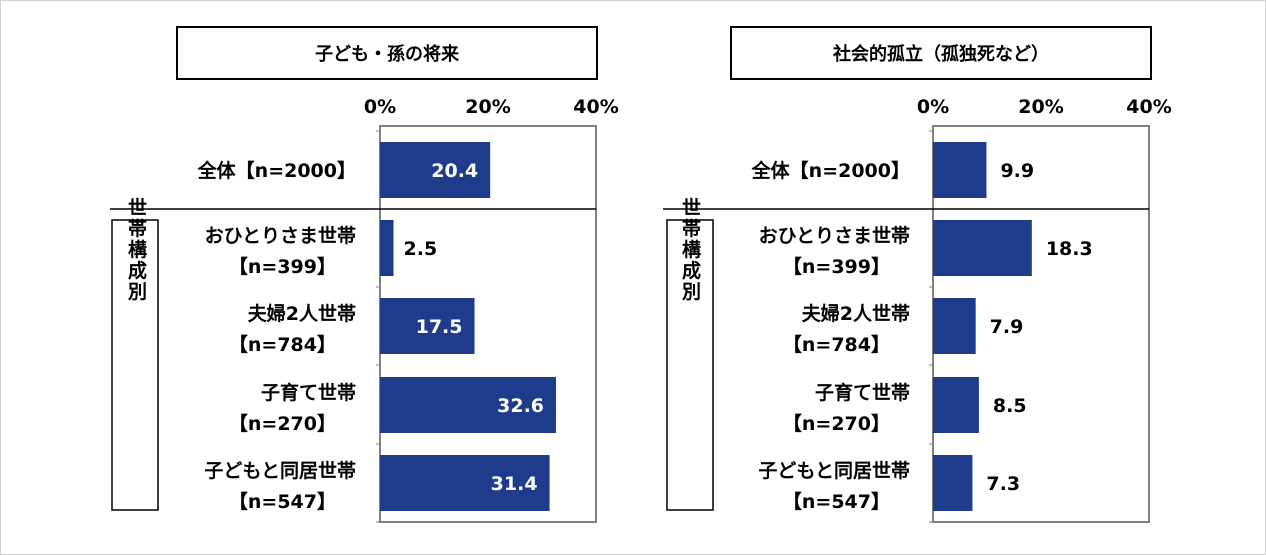  What do you see at coordinates (1069, 249) in the screenshot?
I see `chart2-value-label: 18.3` at bounding box center [1069, 249].